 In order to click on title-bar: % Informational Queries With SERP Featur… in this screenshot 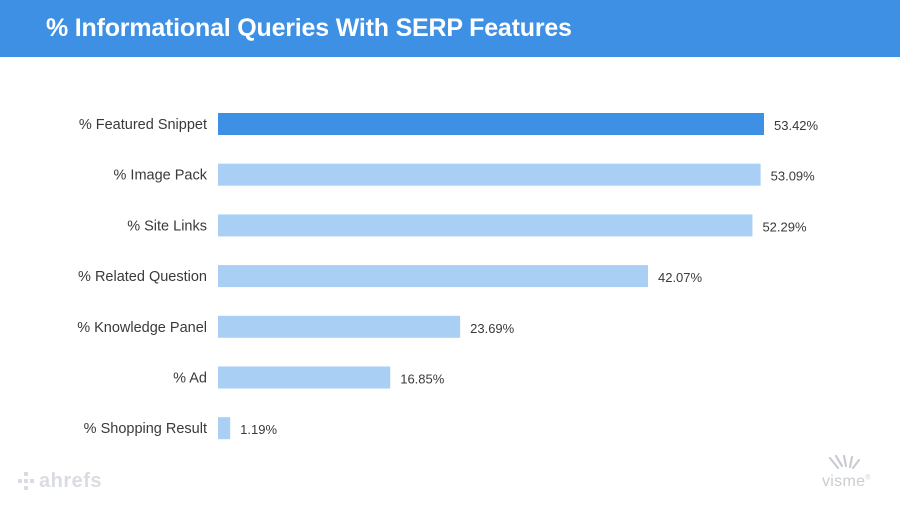, I will do `click(450, 28)`.